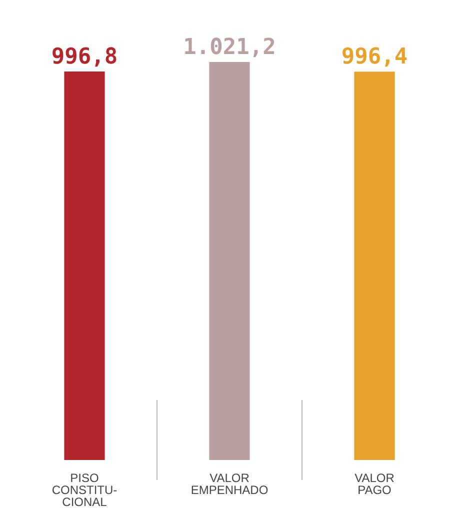  I want to click on data-label: 1.021,2, so click(229, 47).